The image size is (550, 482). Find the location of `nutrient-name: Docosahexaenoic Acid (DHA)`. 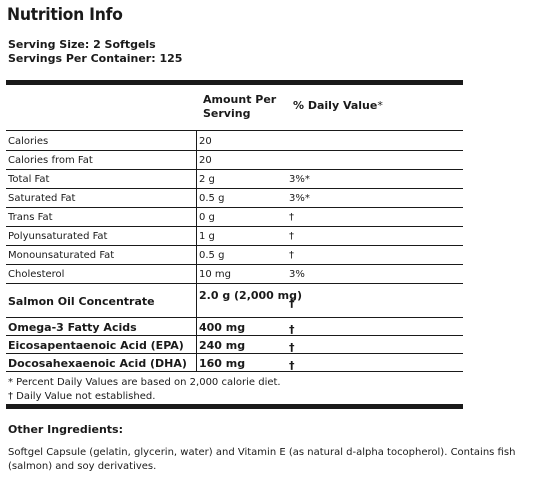

nutrient-name: Docosahexaenoic Acid (DHA) is located at coordinates (97, 363).